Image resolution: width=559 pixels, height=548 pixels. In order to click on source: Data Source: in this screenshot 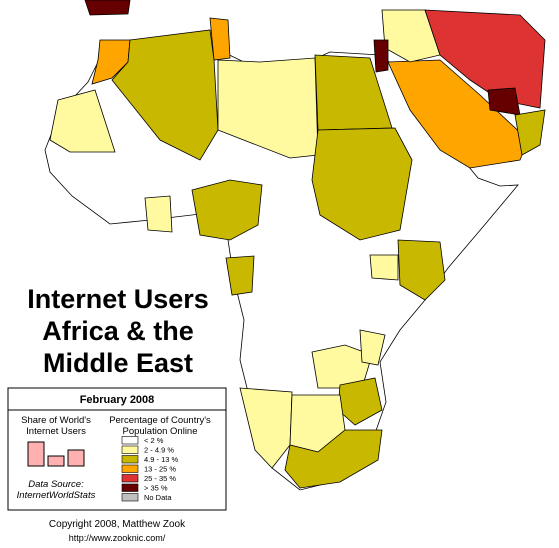, I will do `click(56, 484)`.